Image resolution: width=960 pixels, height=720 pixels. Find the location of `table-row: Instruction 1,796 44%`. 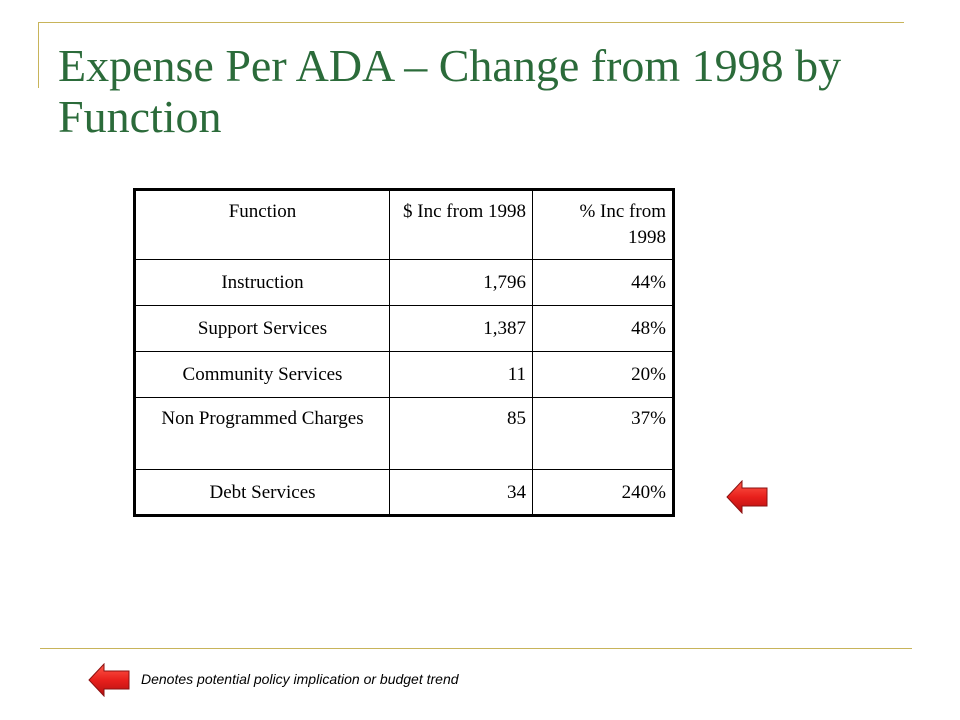

table-row: Instruction 1,796 44% is located at coordinates (404, 282).